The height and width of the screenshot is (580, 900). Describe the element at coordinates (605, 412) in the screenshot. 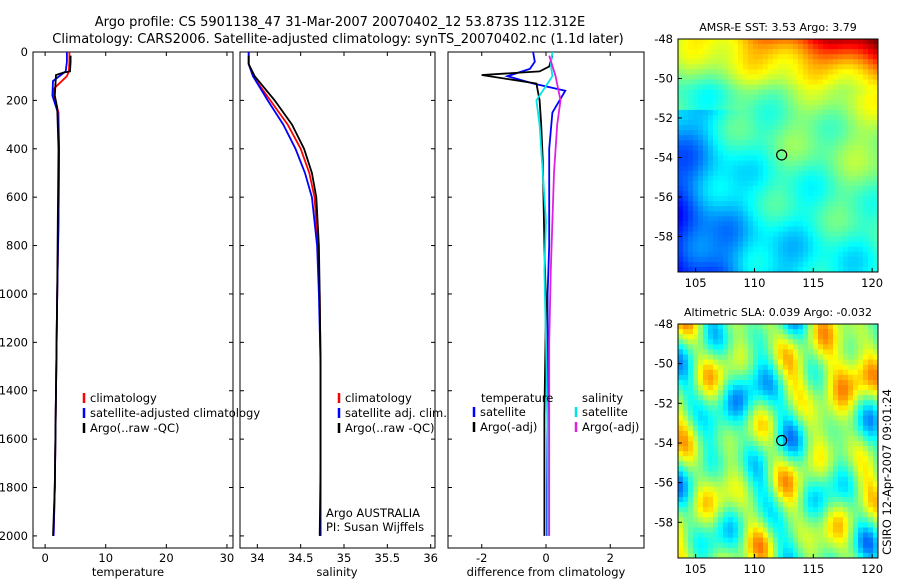

I see `diff-sal-sat-legend-label: satellite` at that location.